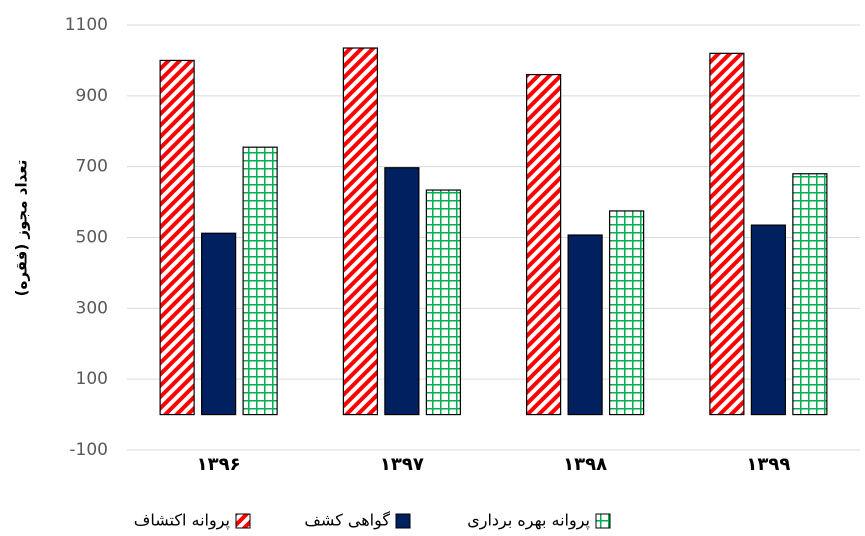 The height and width of the screenshot is (536, 865). I want to click on legend-label: گواهی کشف, so click(347, 521).